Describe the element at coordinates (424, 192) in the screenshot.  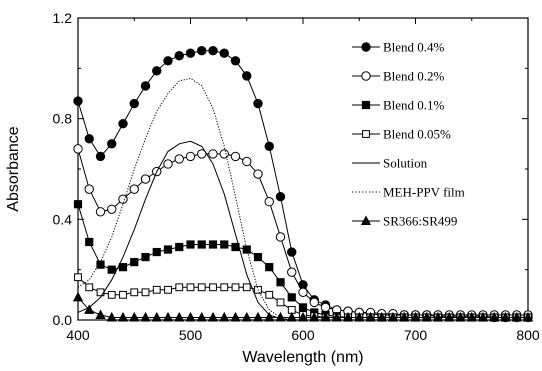
I see `legend-label: MEH-PPV film` at that location.